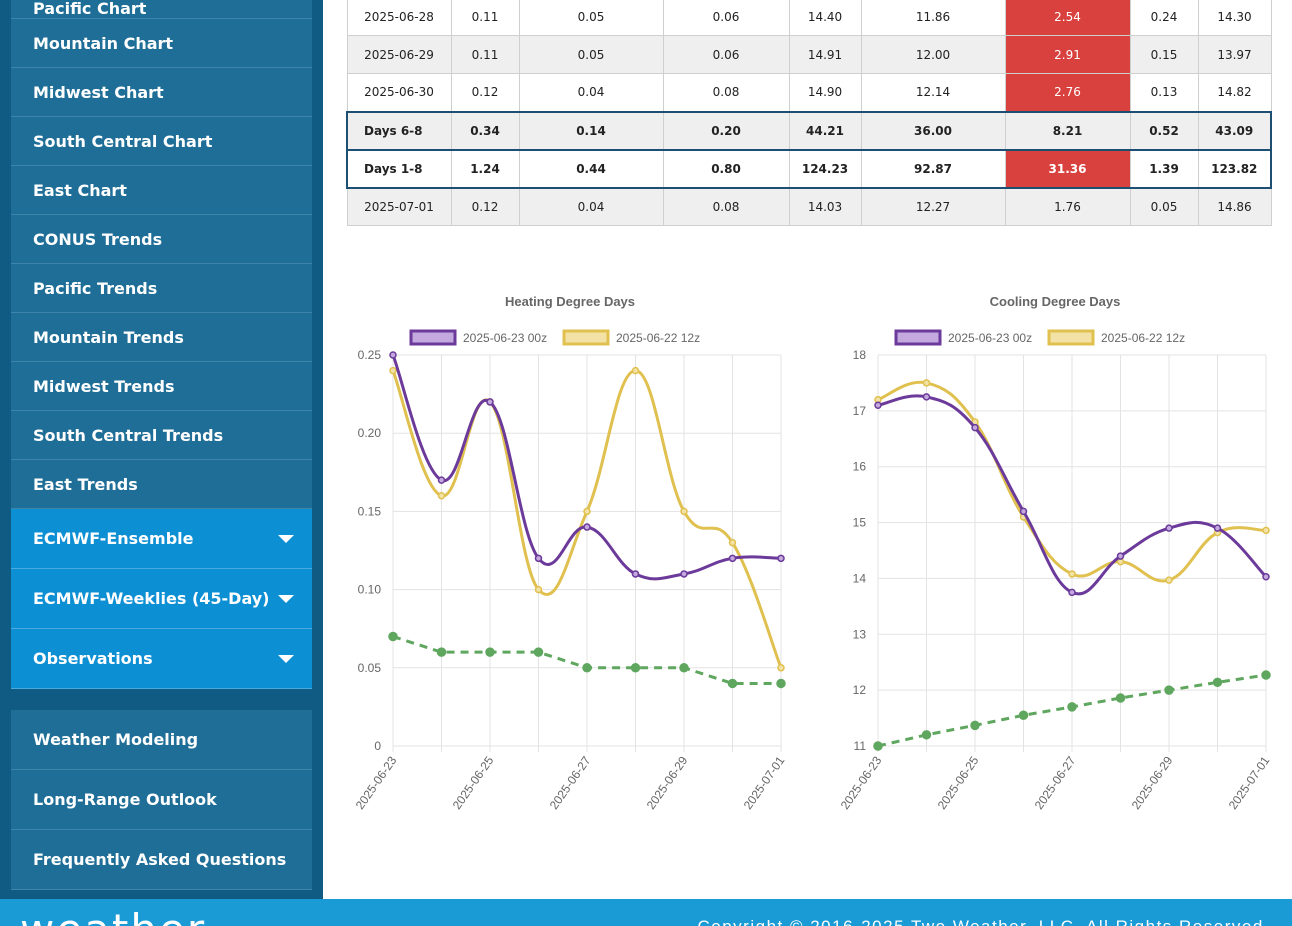 The image size is (1292, 926). I want to click on y-tick-label: 11, so click(860, 746).